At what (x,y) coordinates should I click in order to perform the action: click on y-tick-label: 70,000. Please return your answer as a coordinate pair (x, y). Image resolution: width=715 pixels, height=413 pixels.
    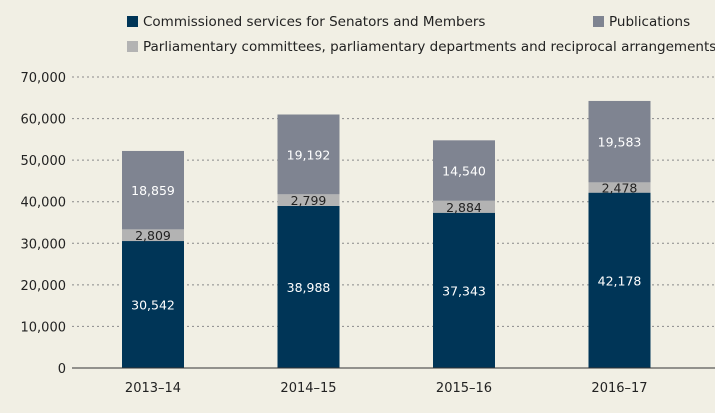
    Looking at the image, I should click on (44, 78).